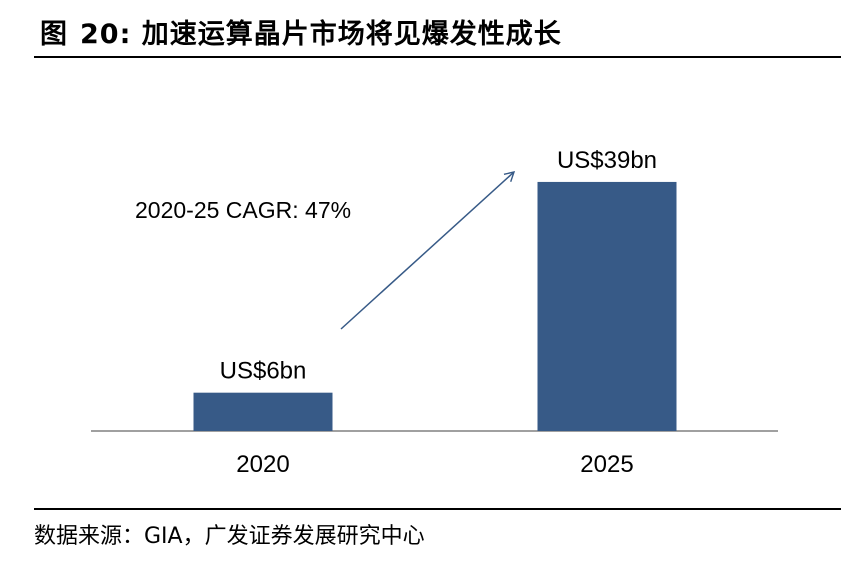 The width and height of the screenshot is (861, 572). What do you see at coordinates (229, 536) in the screenshot?
I see `source-note: 数据来源：GIA，广发证券发展研究中心` at bounding box center [229, 536].